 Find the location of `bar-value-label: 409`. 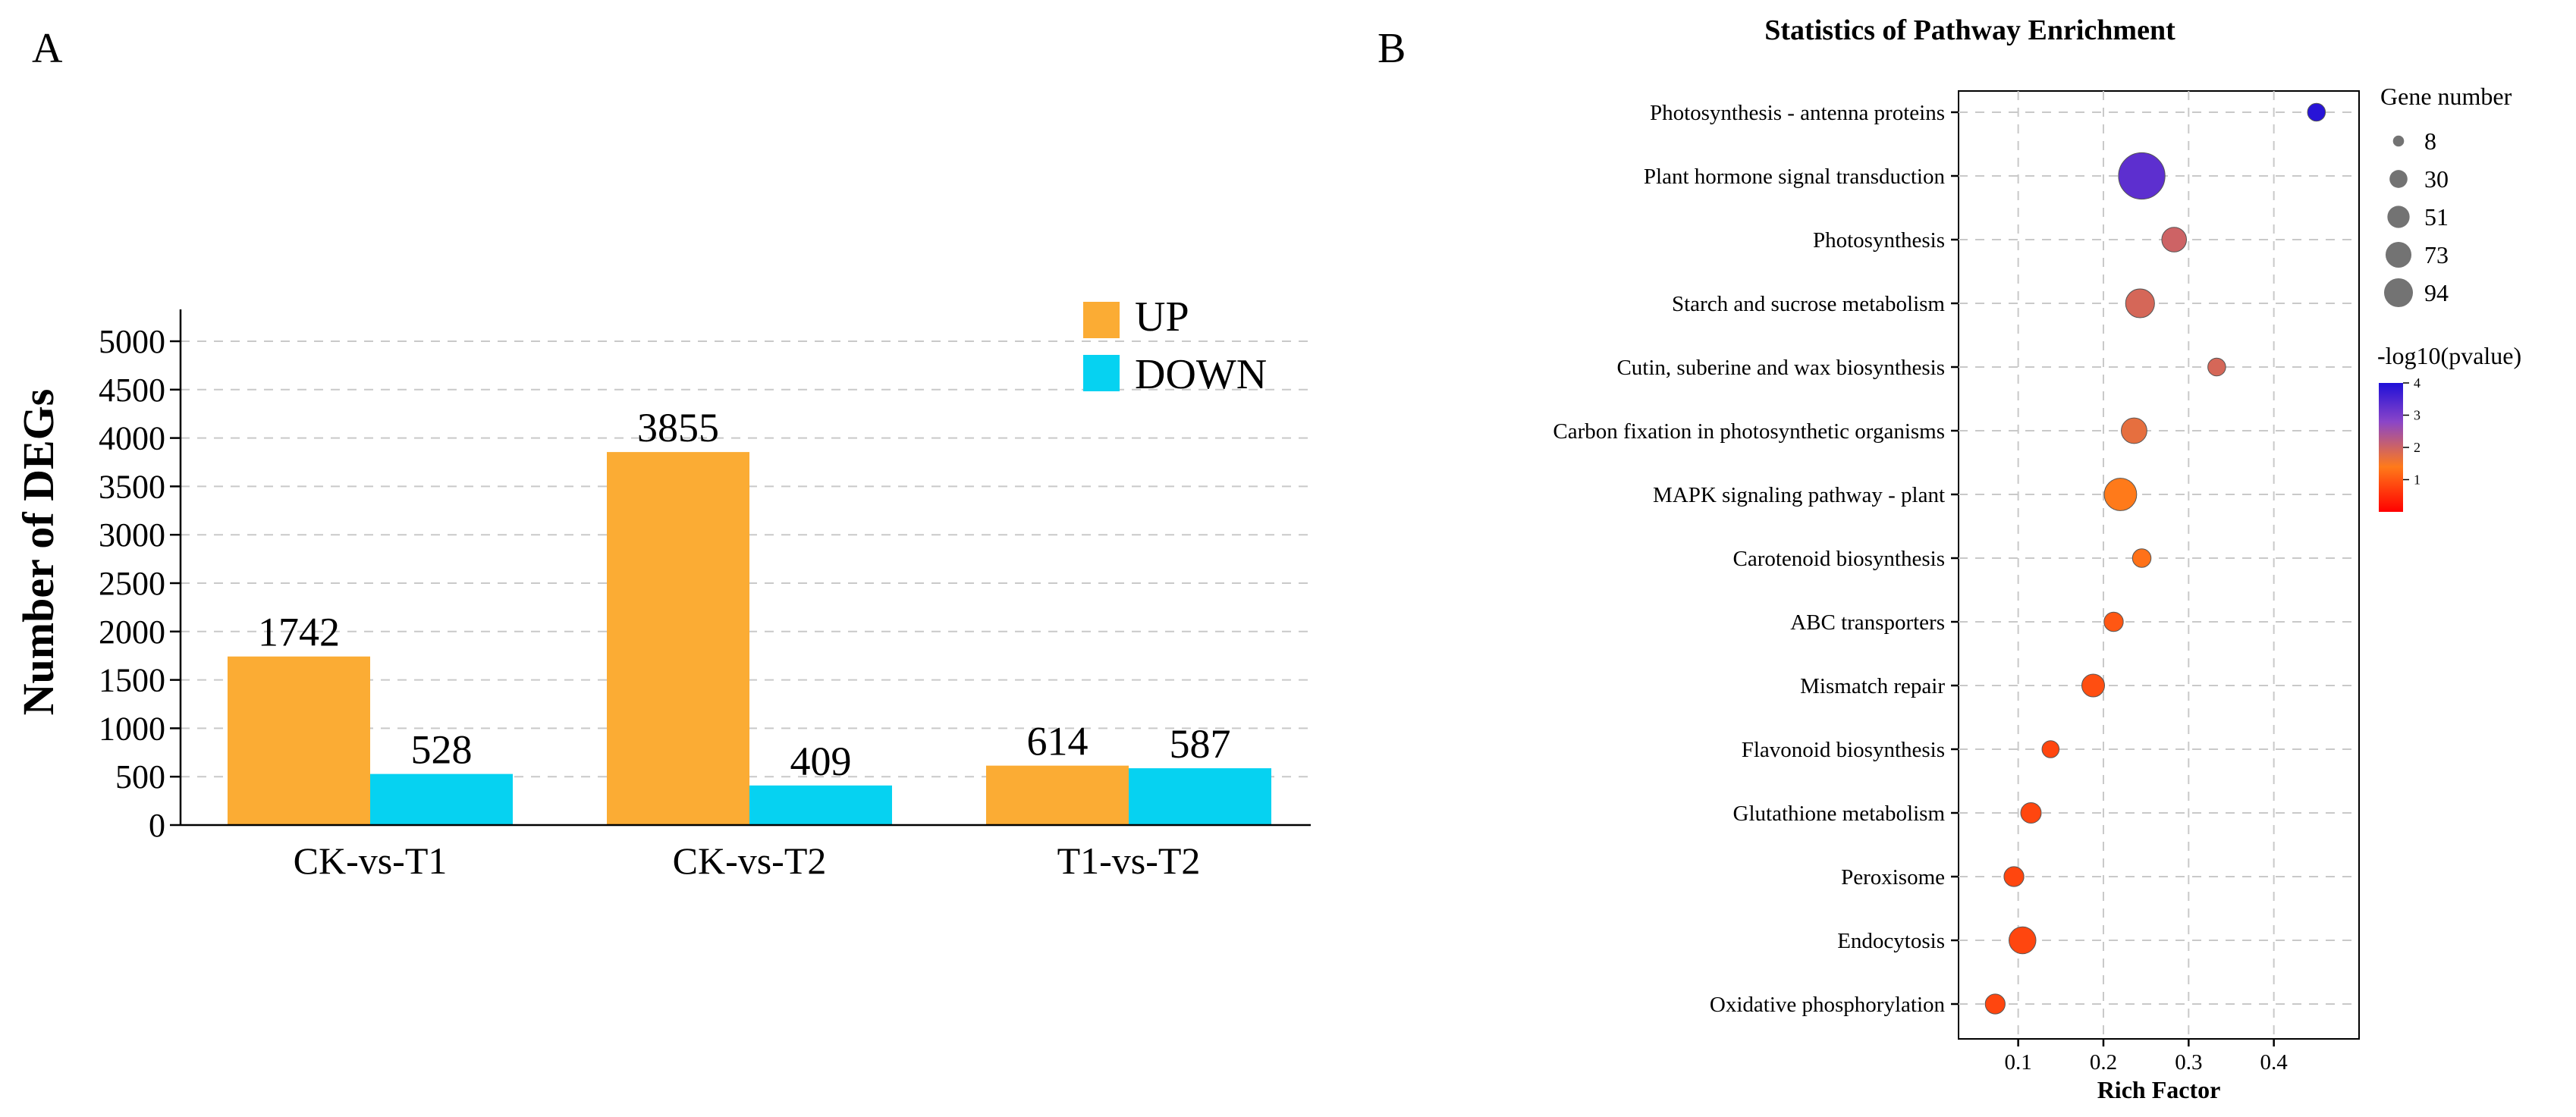

bar-value-label: 409 is located at coordinates (821, 761).